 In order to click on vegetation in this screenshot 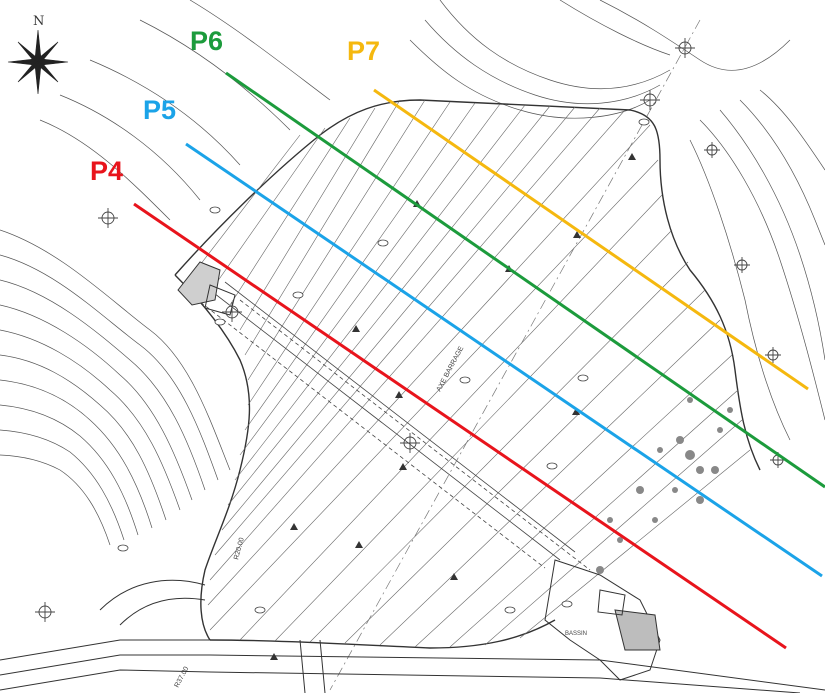, I will do `click(664, 485)`.